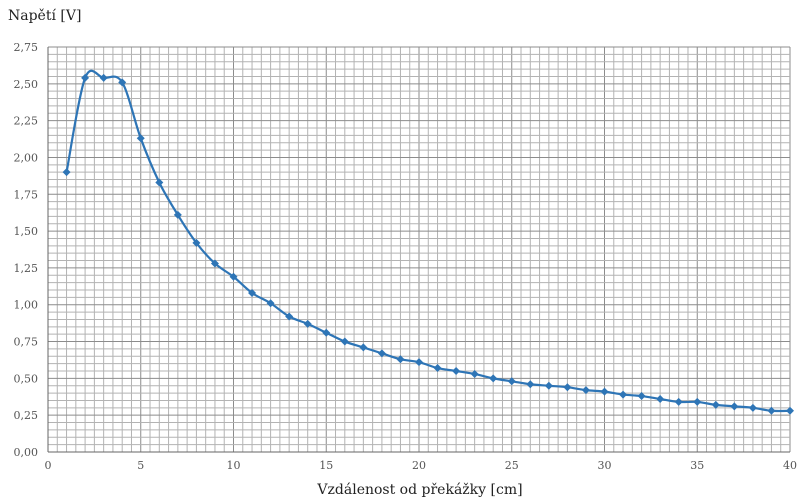  Describe the element at coordinates (26, 305) in the screenshot. I see `y-tick-label: 1,00` at that location.